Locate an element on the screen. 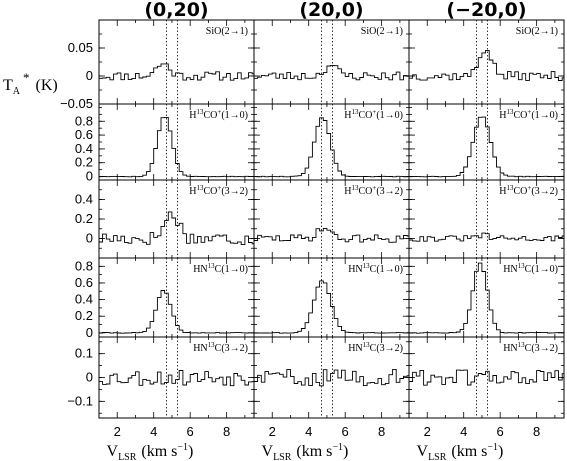 The width and height of the screenshot is (567, 461). panel-r3-c1: HN13C(1→0) is located at coordinates (331, 297).